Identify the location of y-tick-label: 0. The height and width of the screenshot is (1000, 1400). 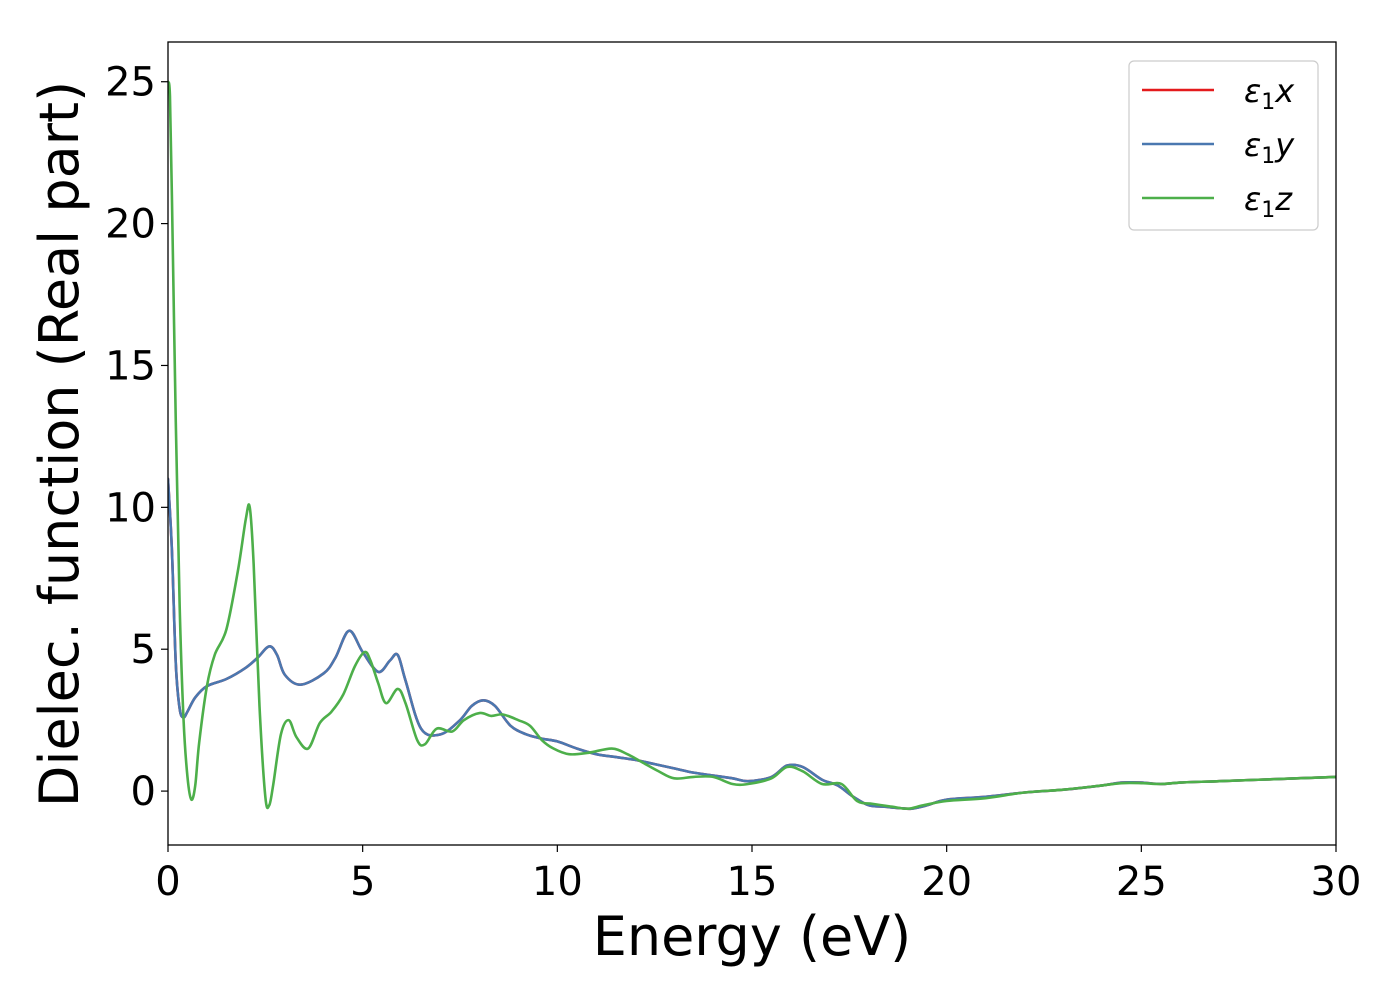
(143, 792).